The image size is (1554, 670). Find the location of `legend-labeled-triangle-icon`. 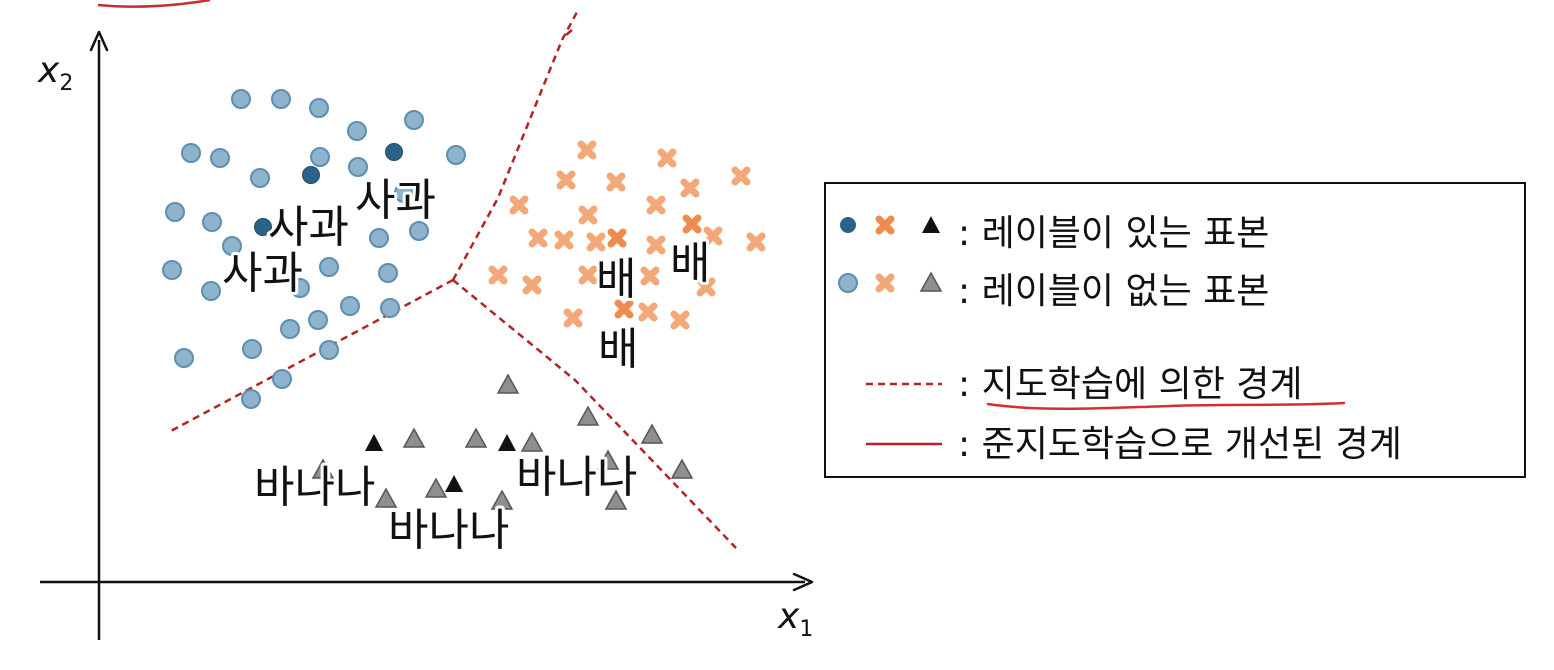

legend-labeled-triangle-icon is located at coordinates (931, 224).